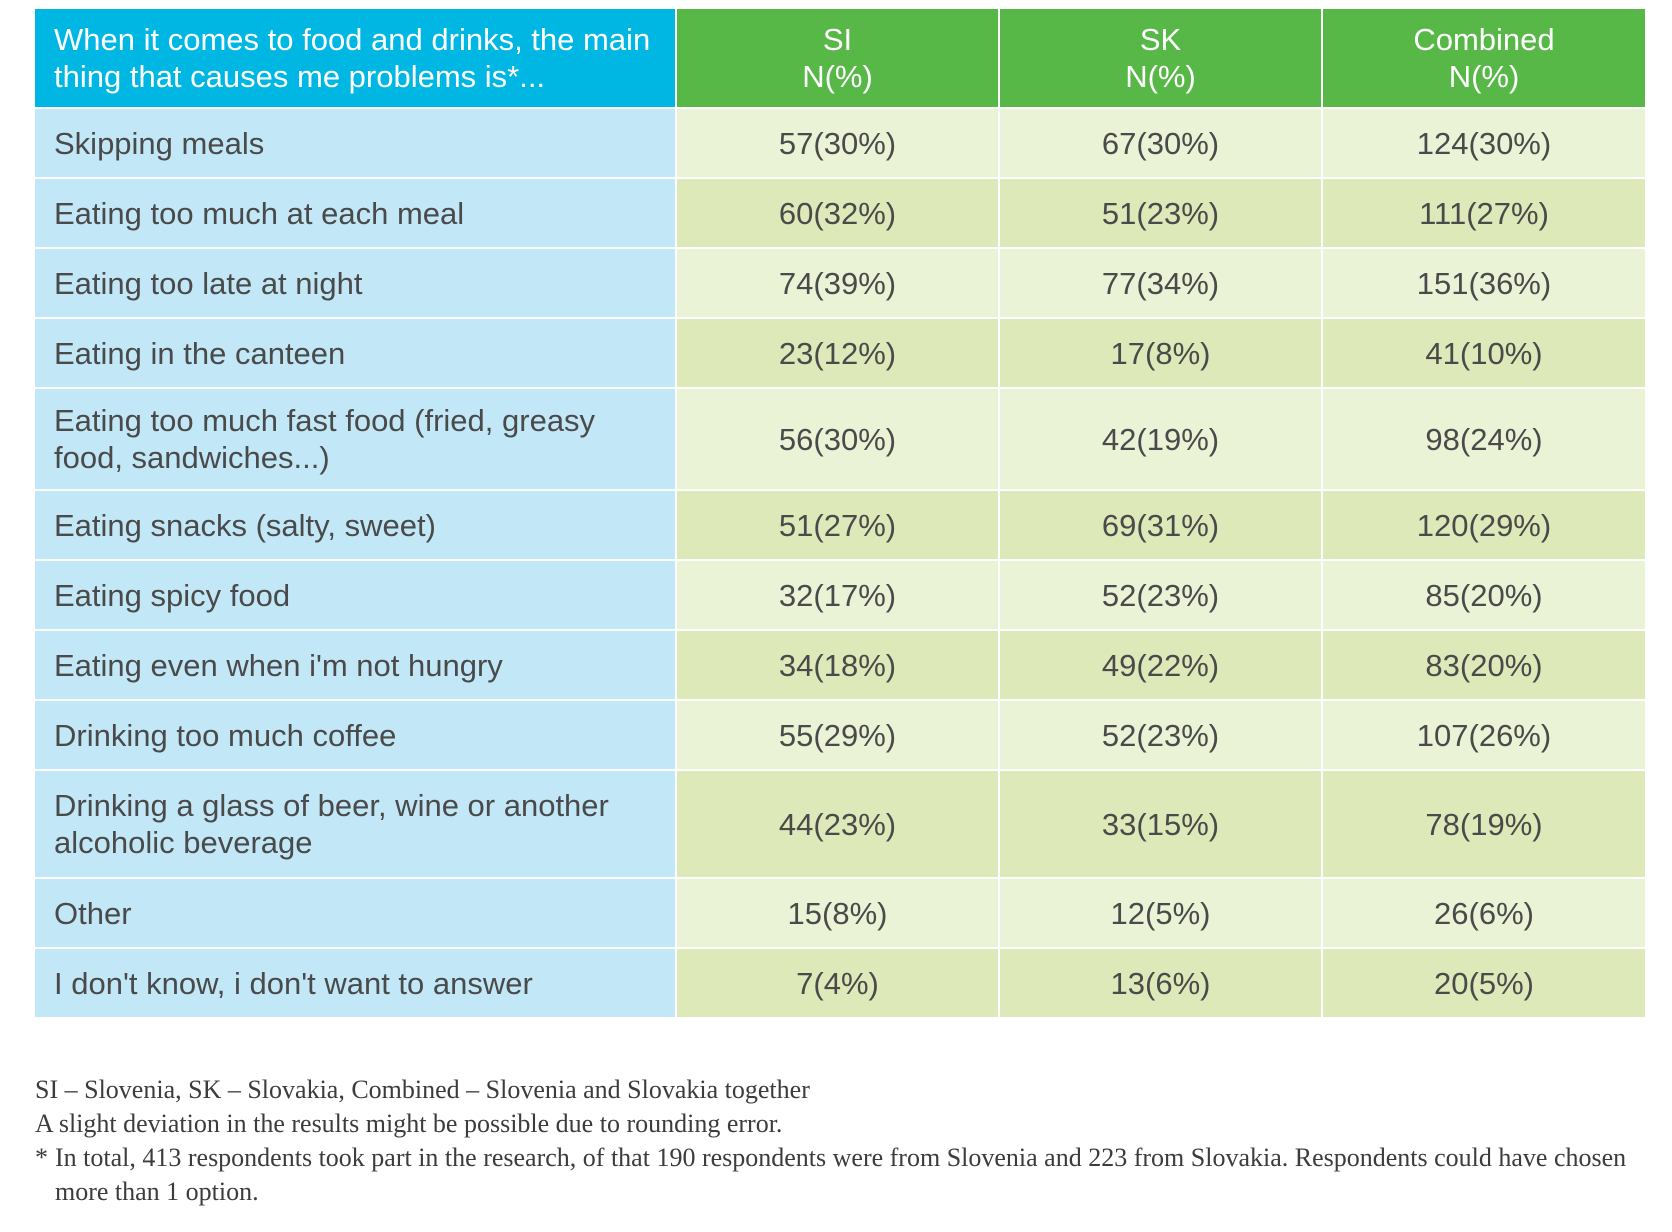  Describe the element at coordinates (1159, 524) in the screenshot. I see `row-sk-value: 69(31%)` at that location.